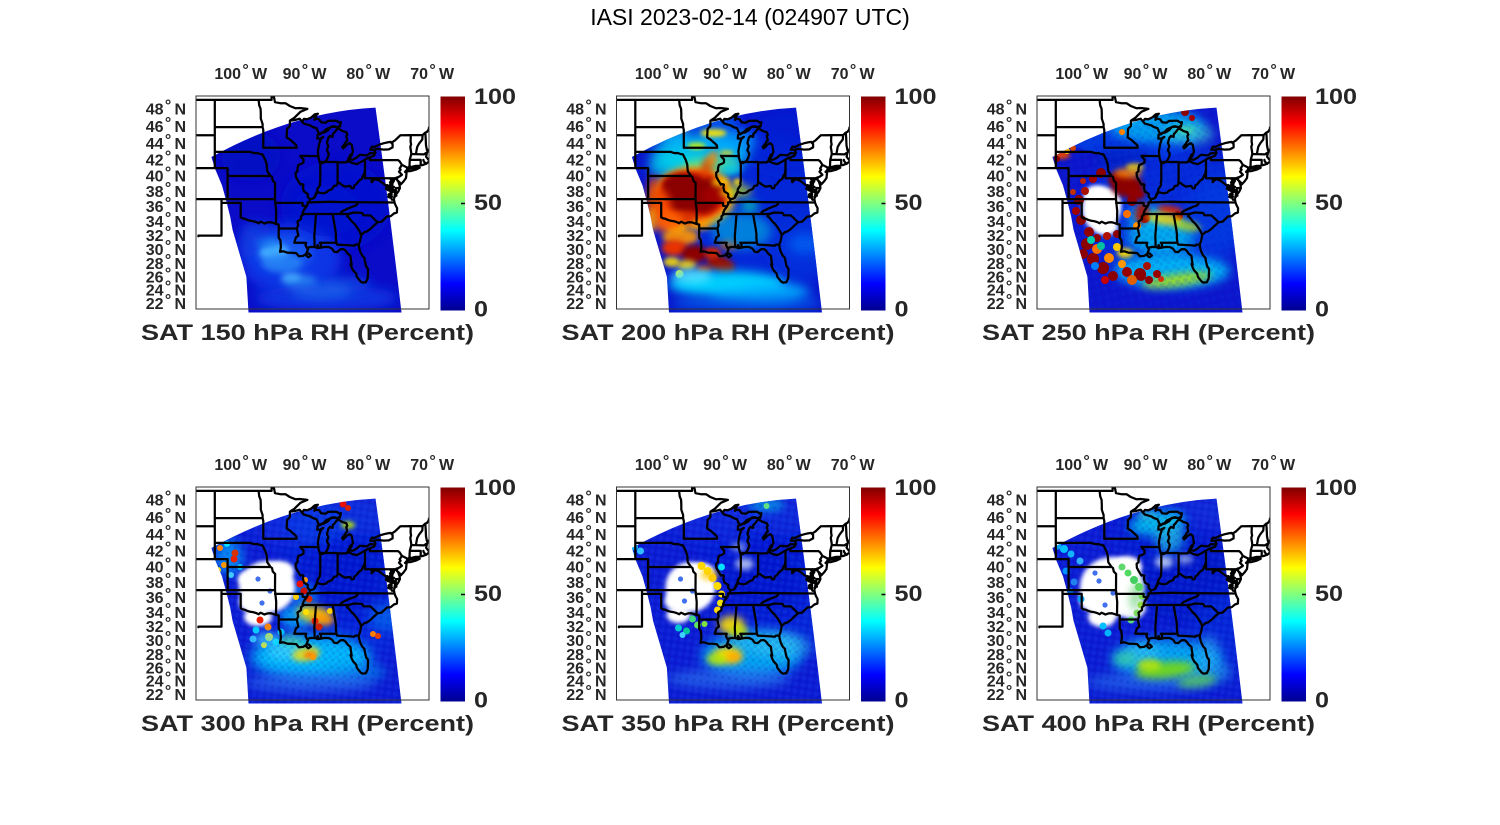 This screenshot has width=1500, height=825. What do you see at coordinates (1336, 487) in the screenshot?
I see `svg-text: 100` at bounding box center [1336, 487].